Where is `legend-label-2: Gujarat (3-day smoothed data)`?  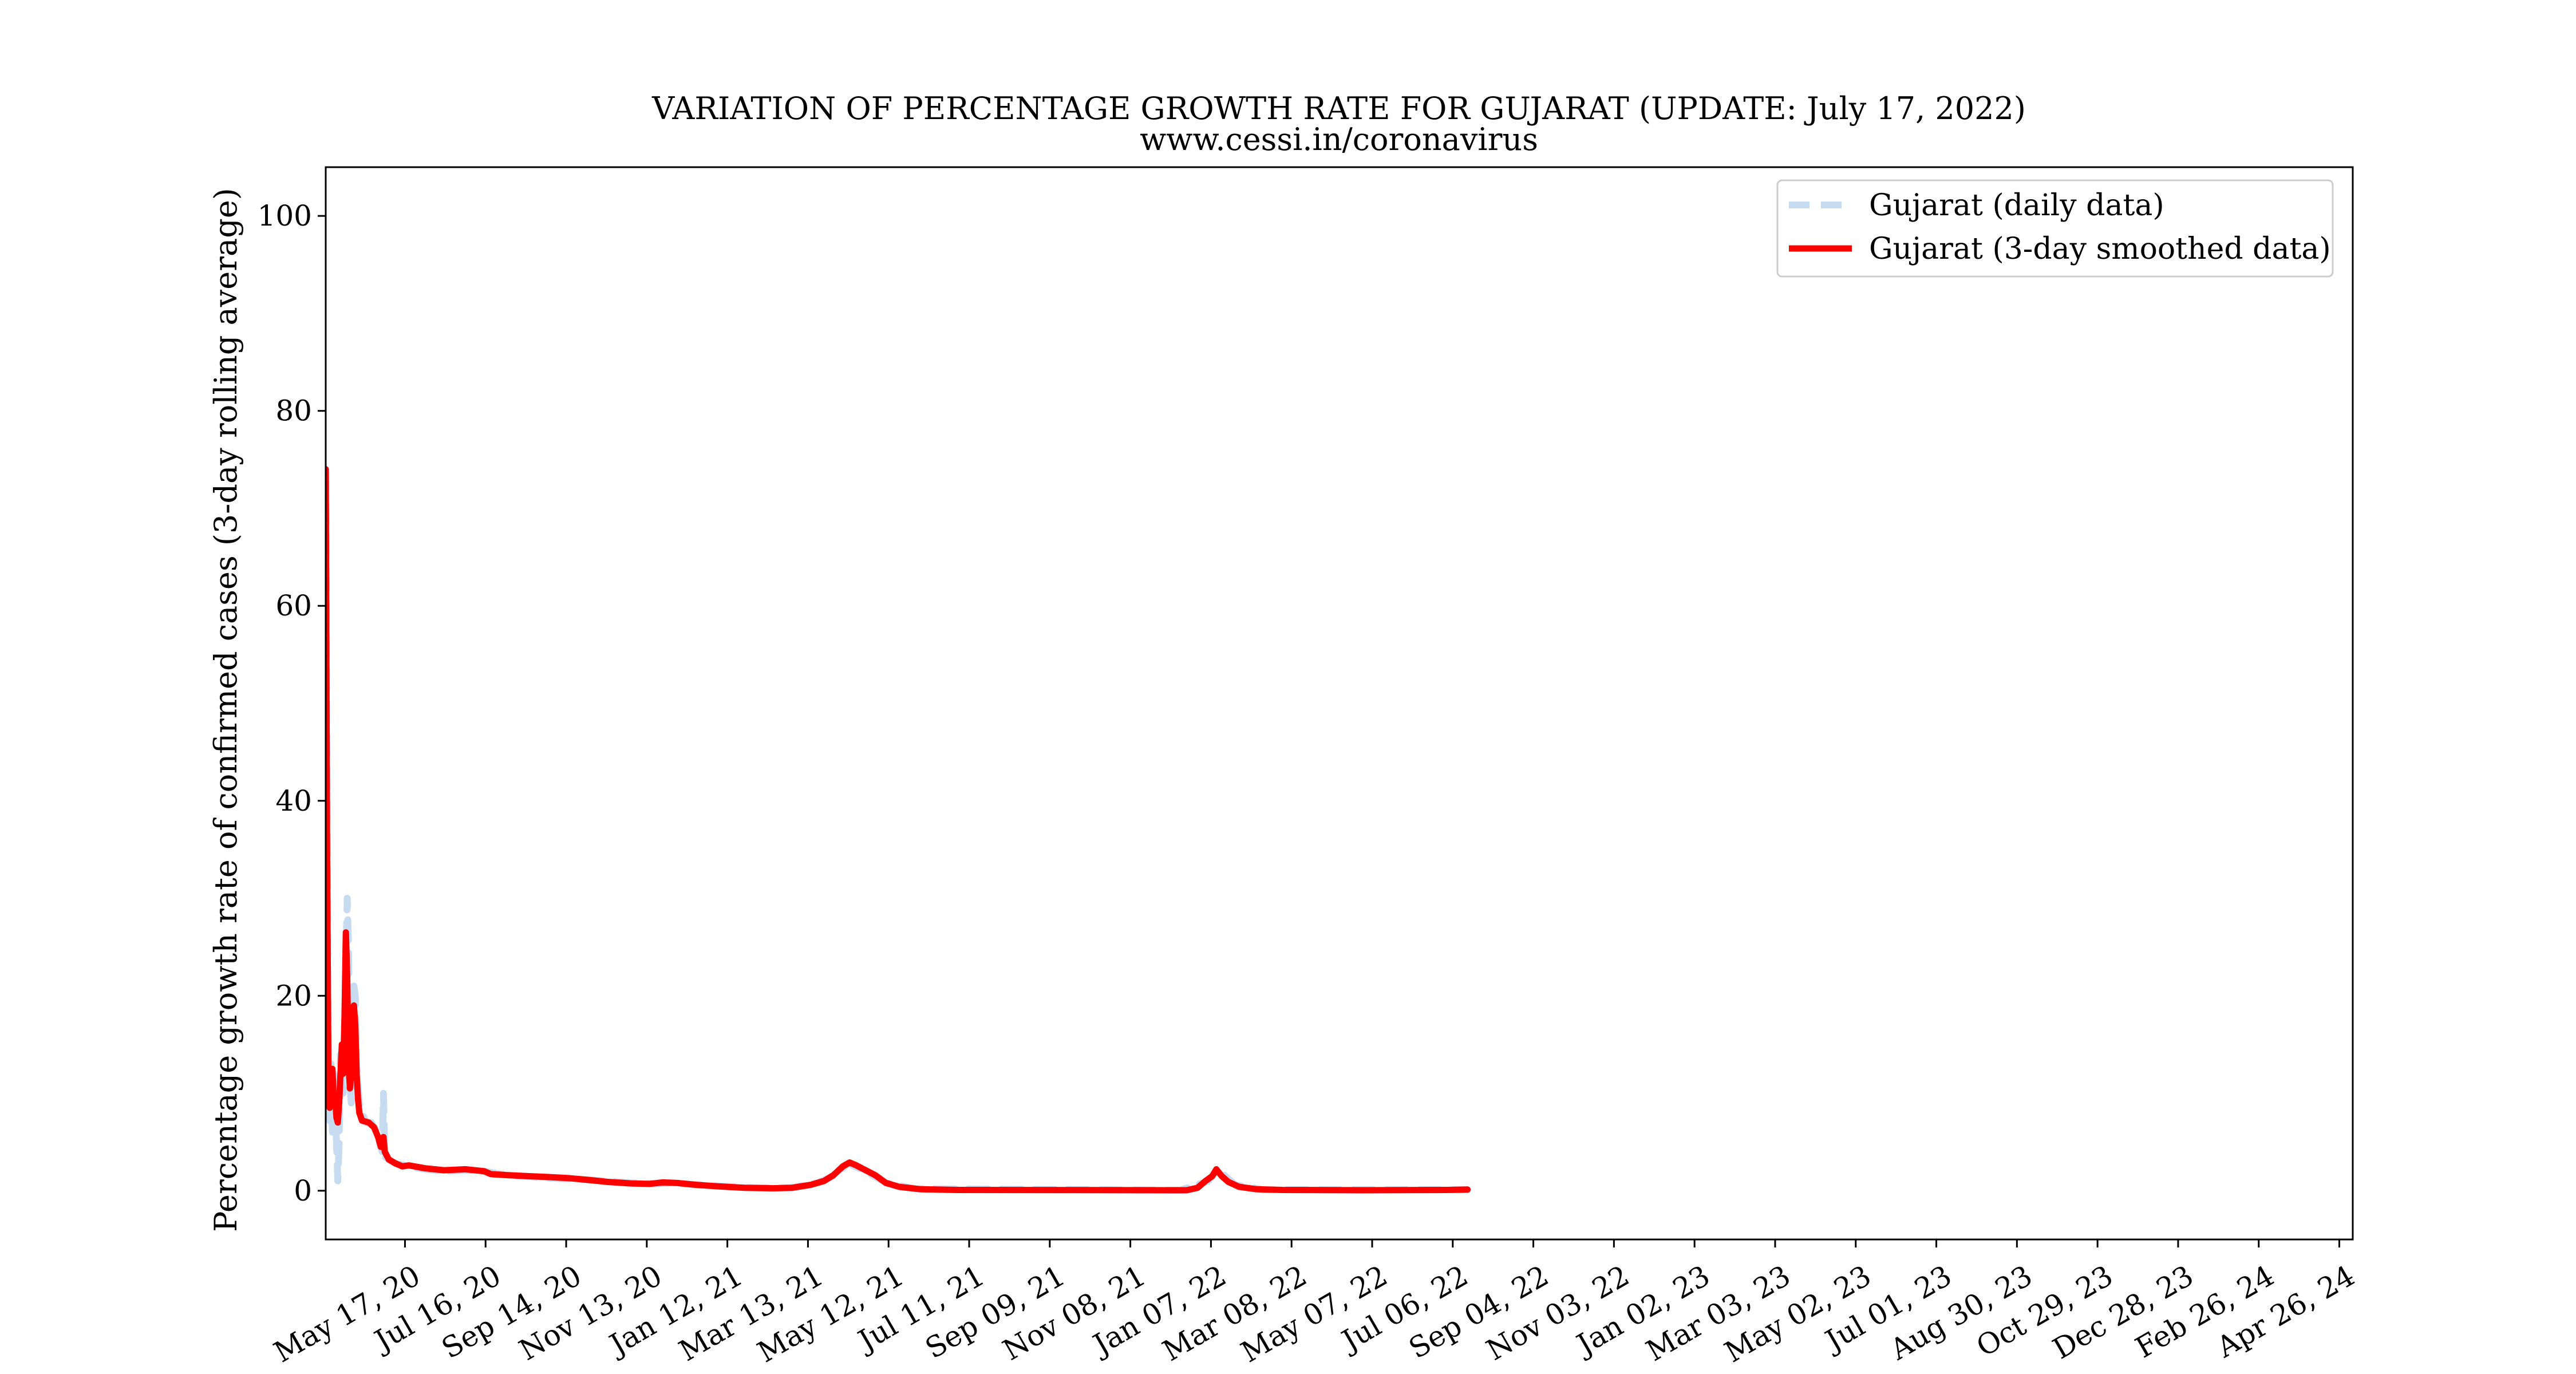 legend-label-2: Gujarat (3-day smoothed data) is located at coordinates (2100, 249).